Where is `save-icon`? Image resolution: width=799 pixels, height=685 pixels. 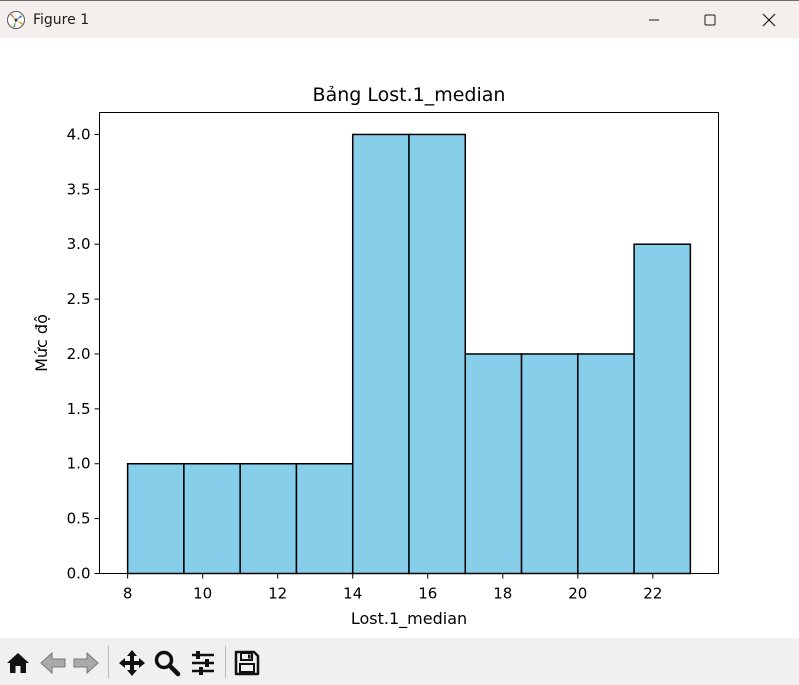 save-icon is located at coordinates (247, 663).